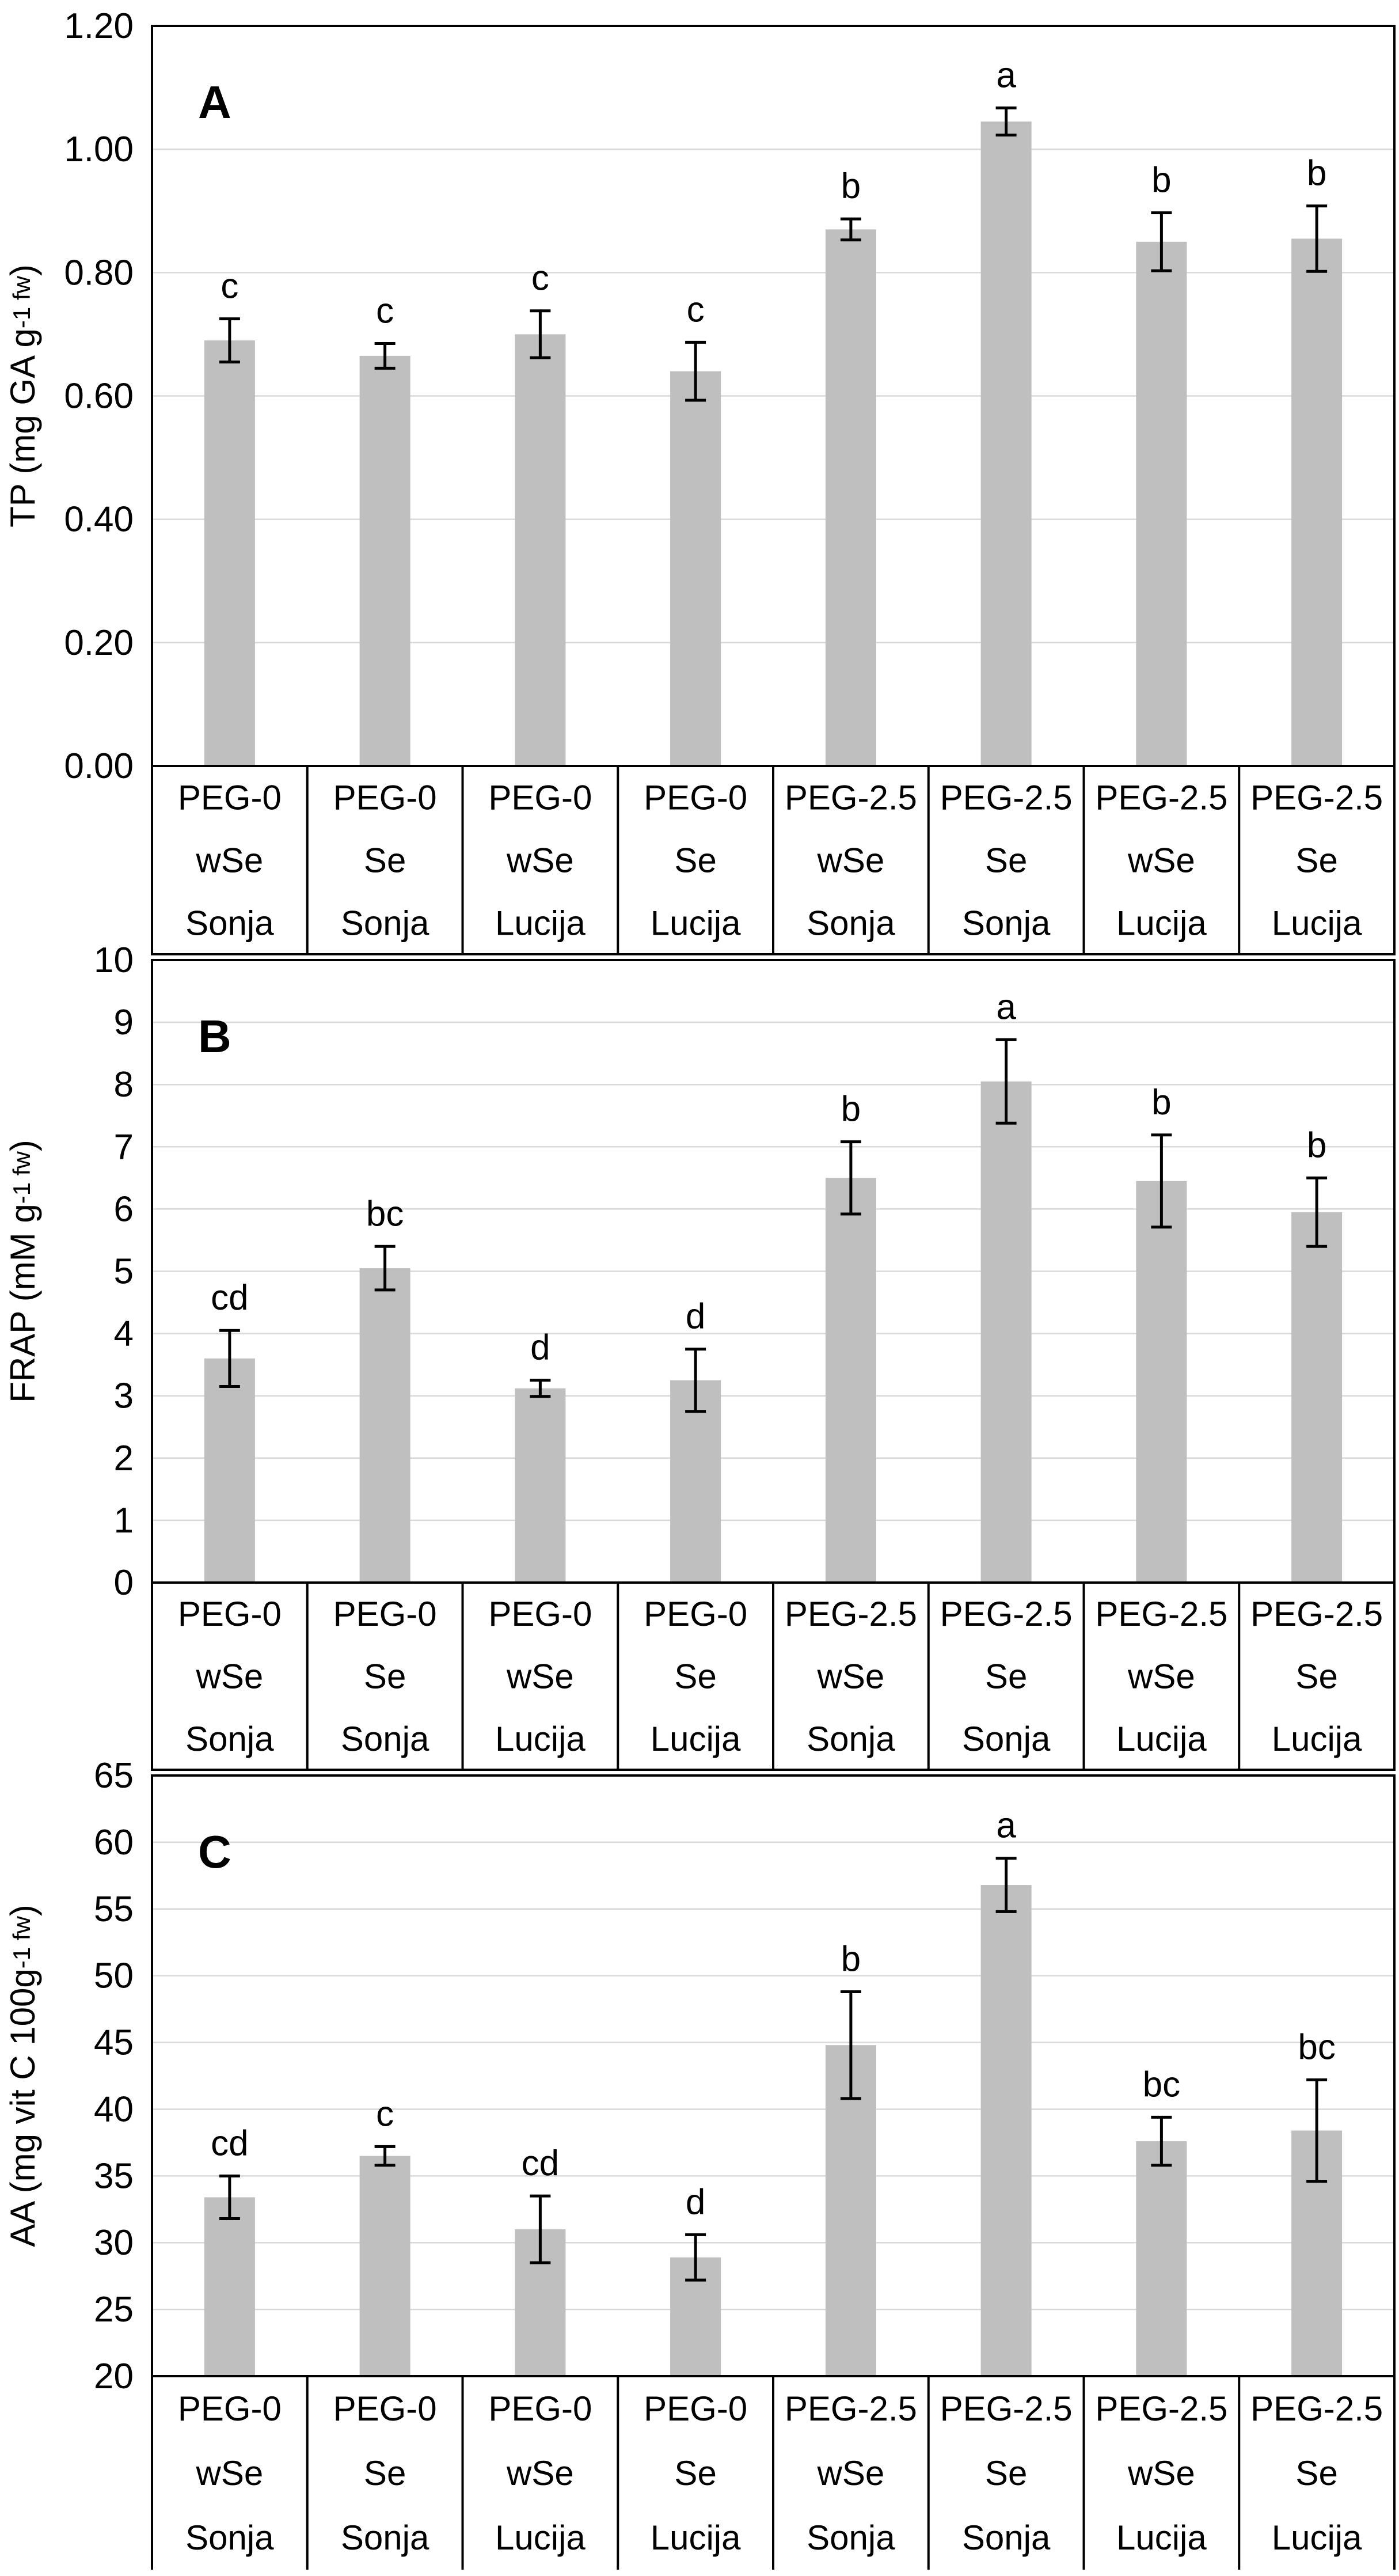  What do you see at coordinates (124, 1521) in the screenshot?
I see `y-tick-label: 1` at bounding box center [124, 1521].